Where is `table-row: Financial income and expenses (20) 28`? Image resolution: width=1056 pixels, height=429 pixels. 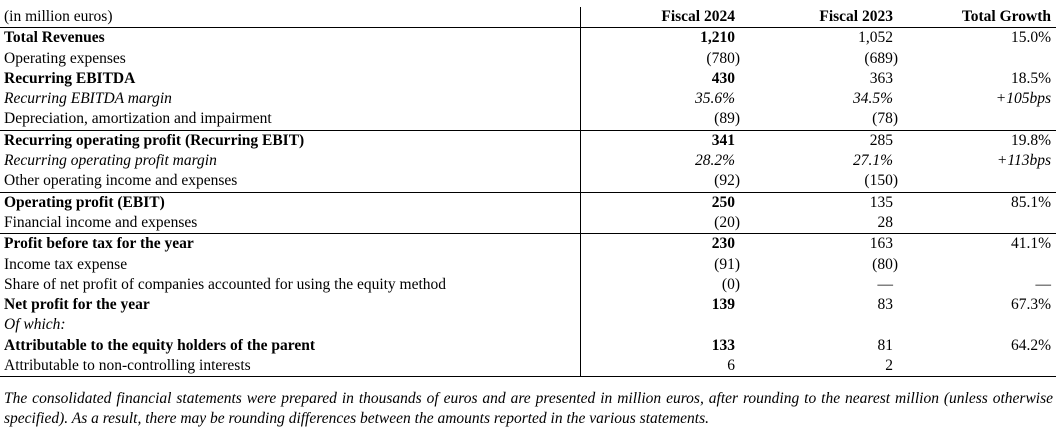
table-row: Financial income and expenses (20) 28 is located at coordinates (528, 223).